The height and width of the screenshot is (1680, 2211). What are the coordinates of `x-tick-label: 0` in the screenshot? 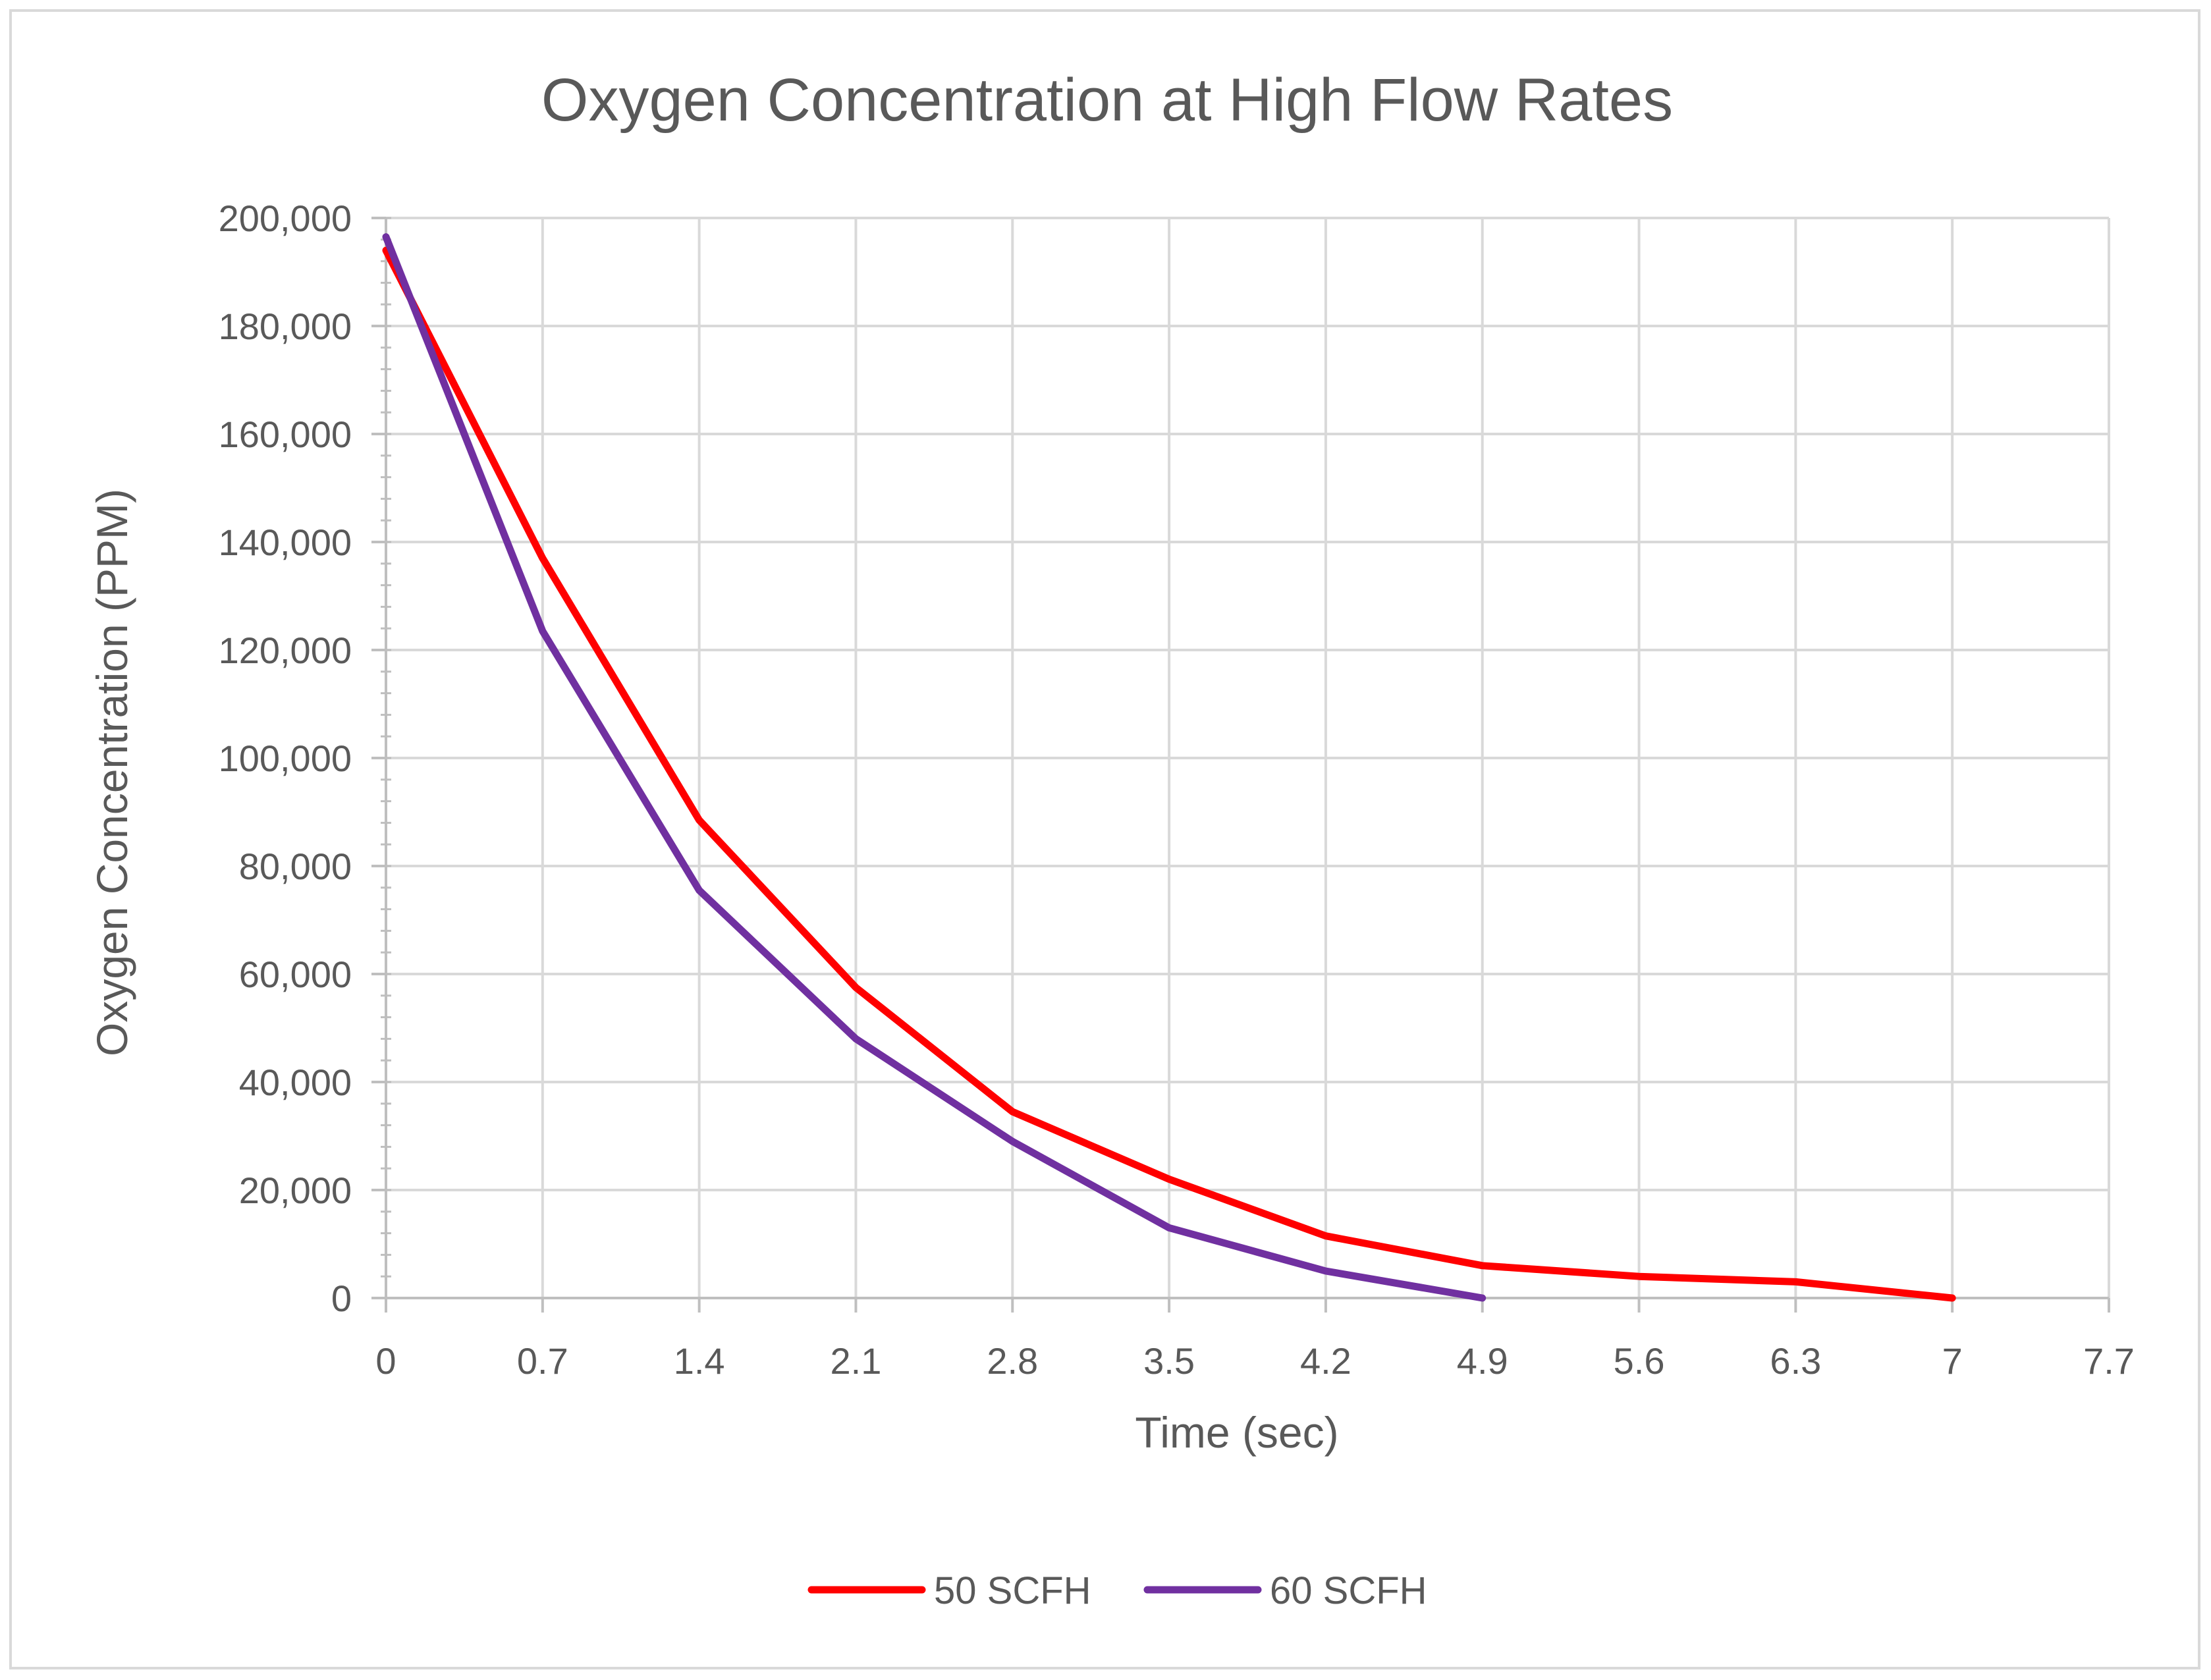 It's located at (385, 1361).